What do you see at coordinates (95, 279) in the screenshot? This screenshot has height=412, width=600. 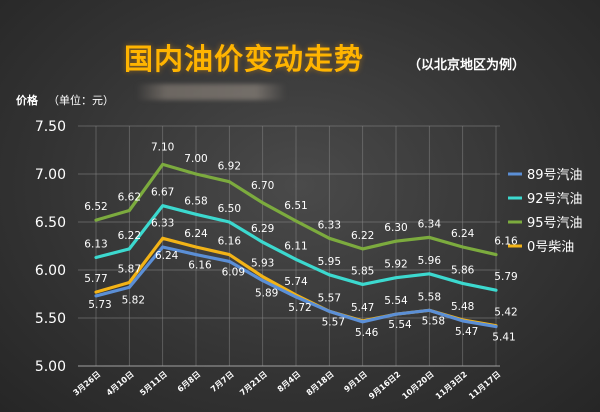 I see `data-label: 5.77` at bounding box center [95, 279].